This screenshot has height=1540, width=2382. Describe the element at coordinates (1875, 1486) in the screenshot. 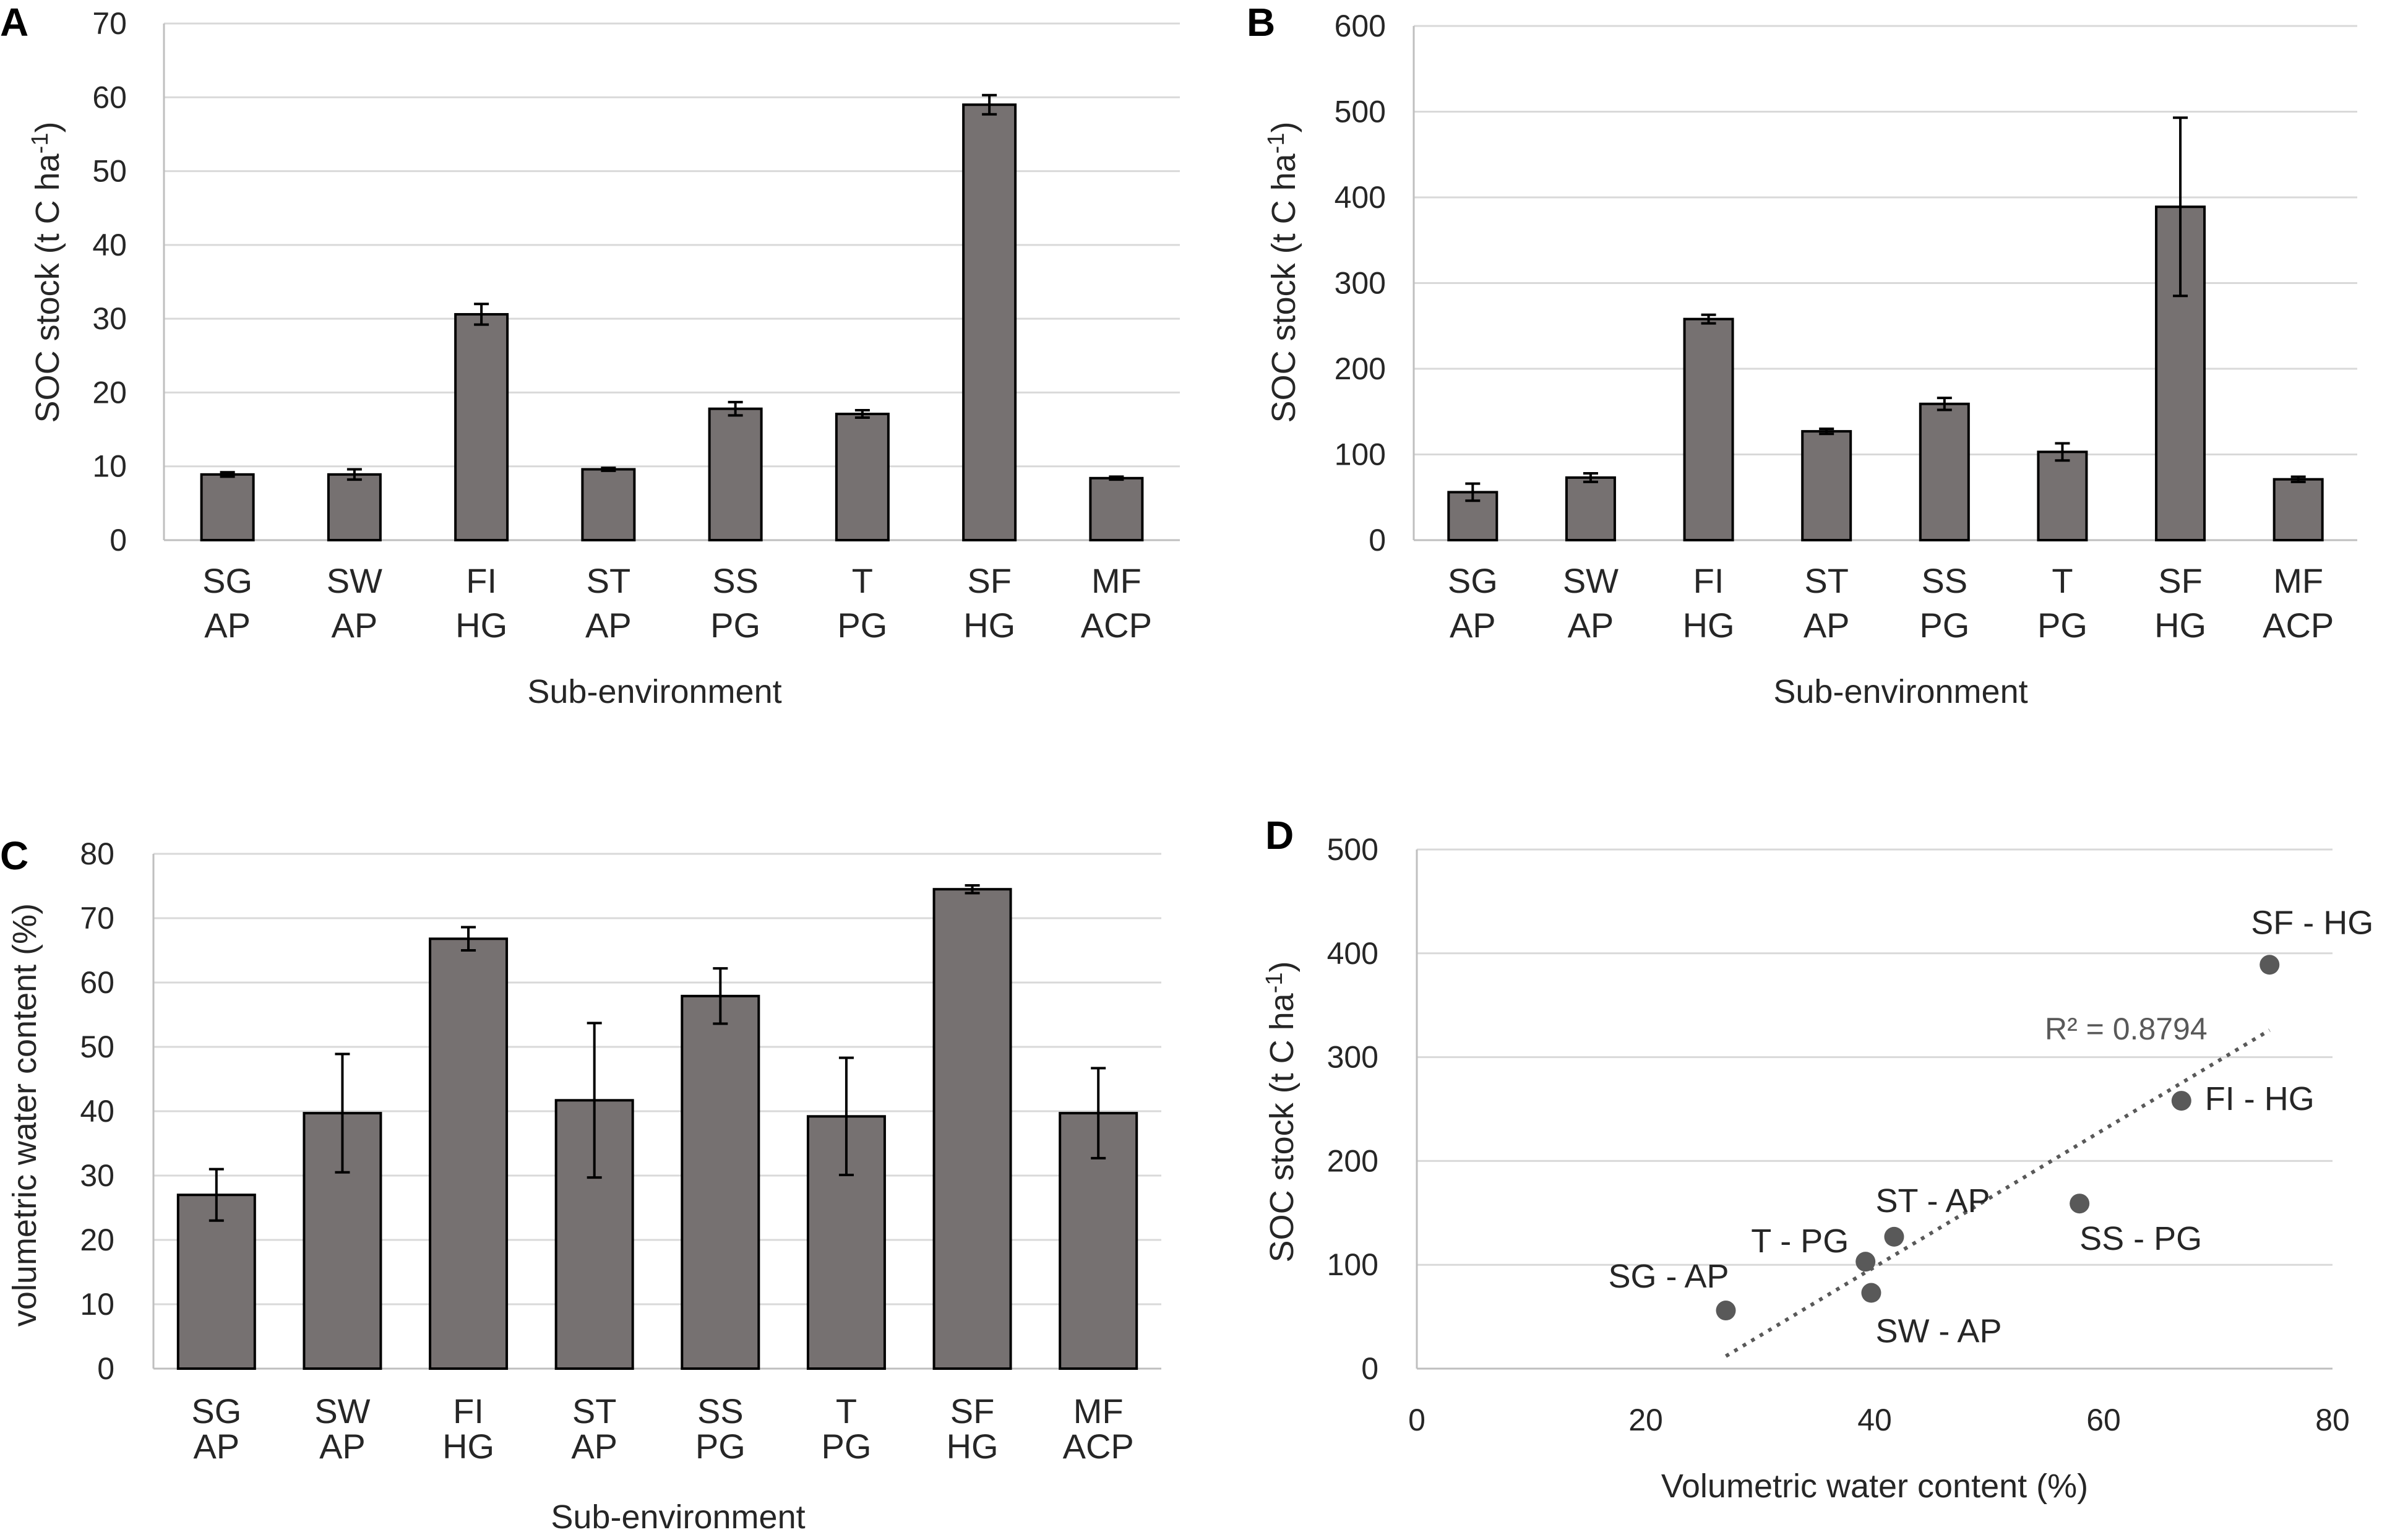

I see `panel-d-x-axis-title: Volumetric water content (%)` at that location.